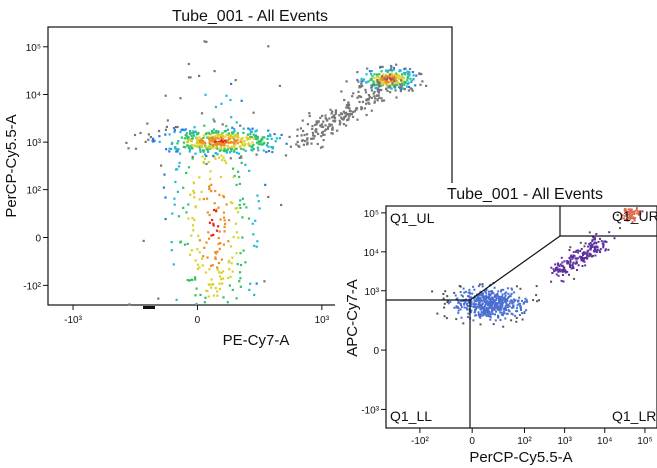 This screenshot has height=468, width=657. I want to click on quadrant-label: Q1_UR, so click(634, 216).